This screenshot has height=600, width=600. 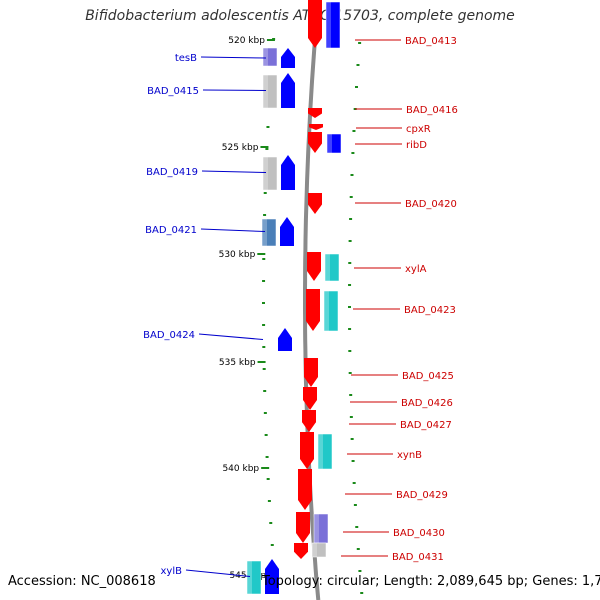 I want to click on gene-label: BAD_0421, so click(x=171, y=230).